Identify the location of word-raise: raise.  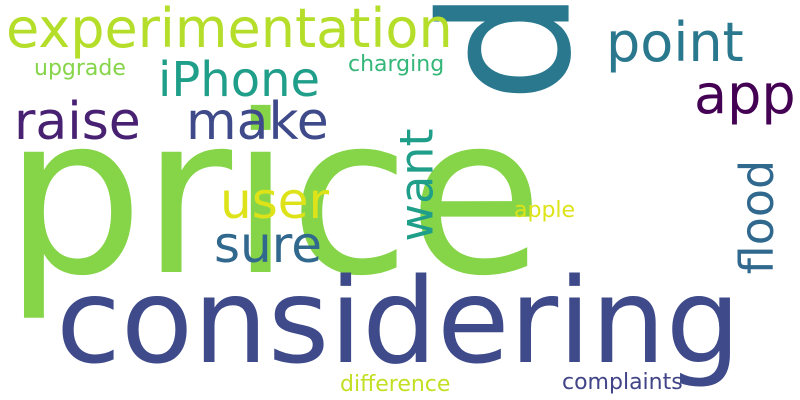
(77, 122).